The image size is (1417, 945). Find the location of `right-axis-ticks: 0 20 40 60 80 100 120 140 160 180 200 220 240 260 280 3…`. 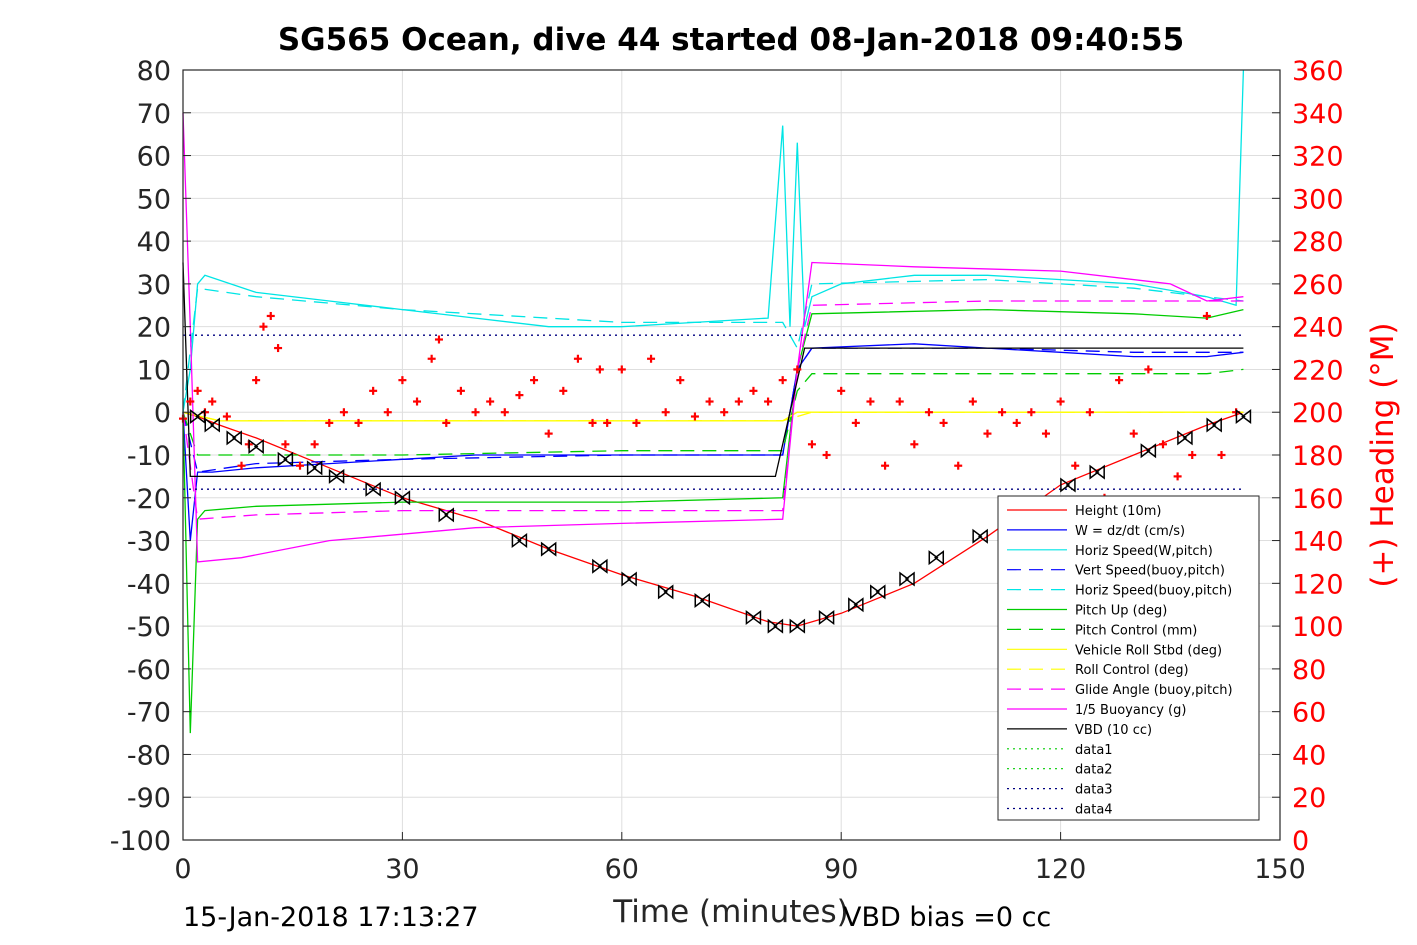

right-axis-ticks: 0 20 40 60 80 100 120 140 160 180 200 220 240 260 280 3… is located at coordinates (1308, 456).